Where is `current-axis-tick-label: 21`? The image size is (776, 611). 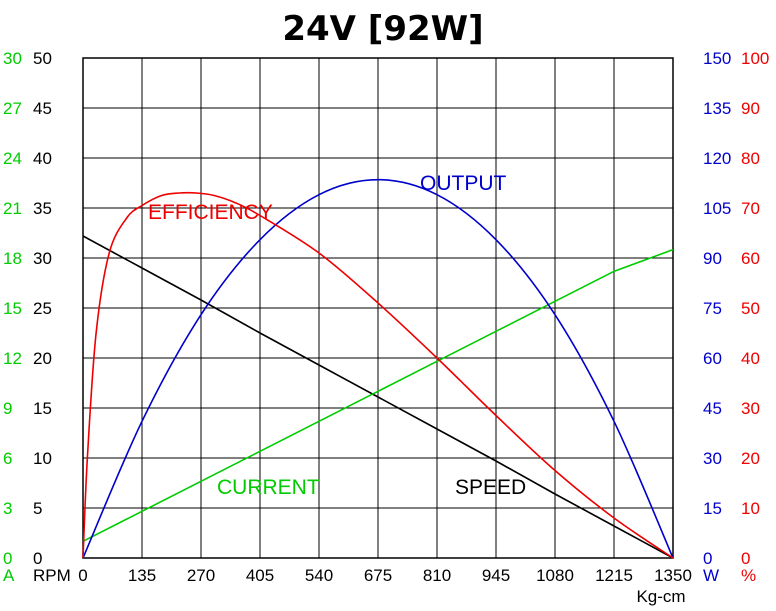
current-axis-tick-label: 21 is located at coordinates (12, 208).